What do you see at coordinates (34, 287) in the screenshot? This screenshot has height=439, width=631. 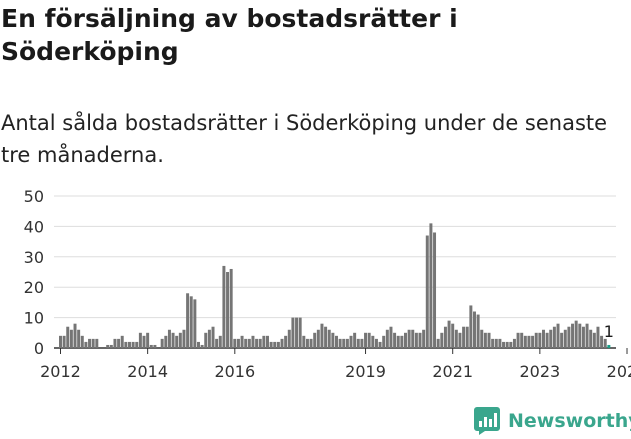 I see `y-tick-label: 20` at bounding box center [34, 287].